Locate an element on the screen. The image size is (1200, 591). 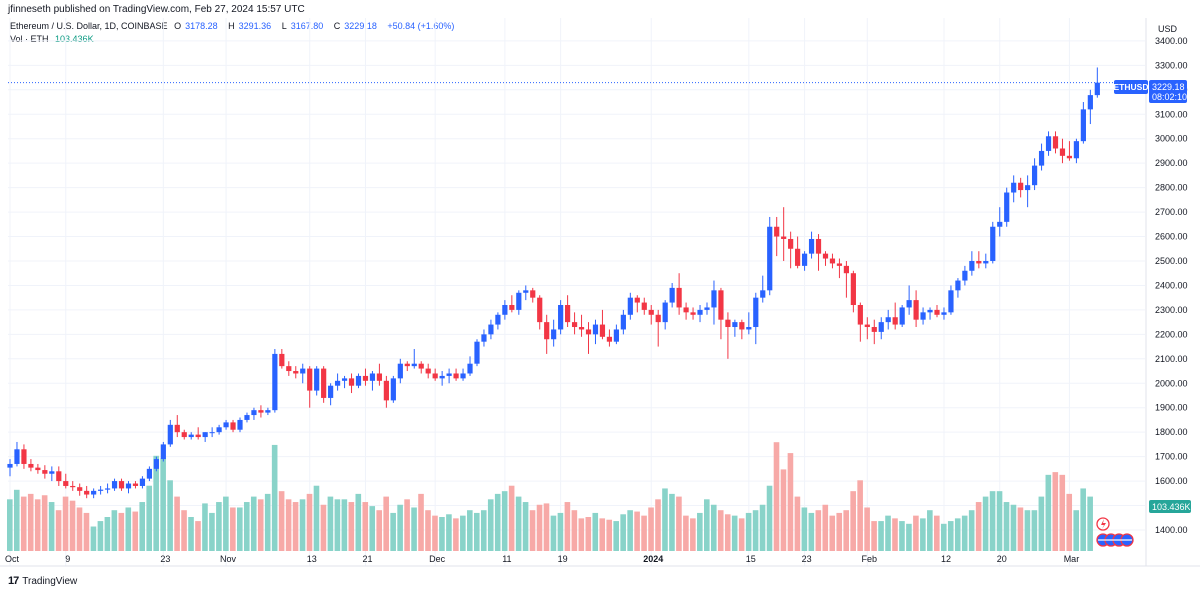
symbol-price-tag: ETHUSD 3229.18 08:02:10 is located at coordinates (1150, 91).